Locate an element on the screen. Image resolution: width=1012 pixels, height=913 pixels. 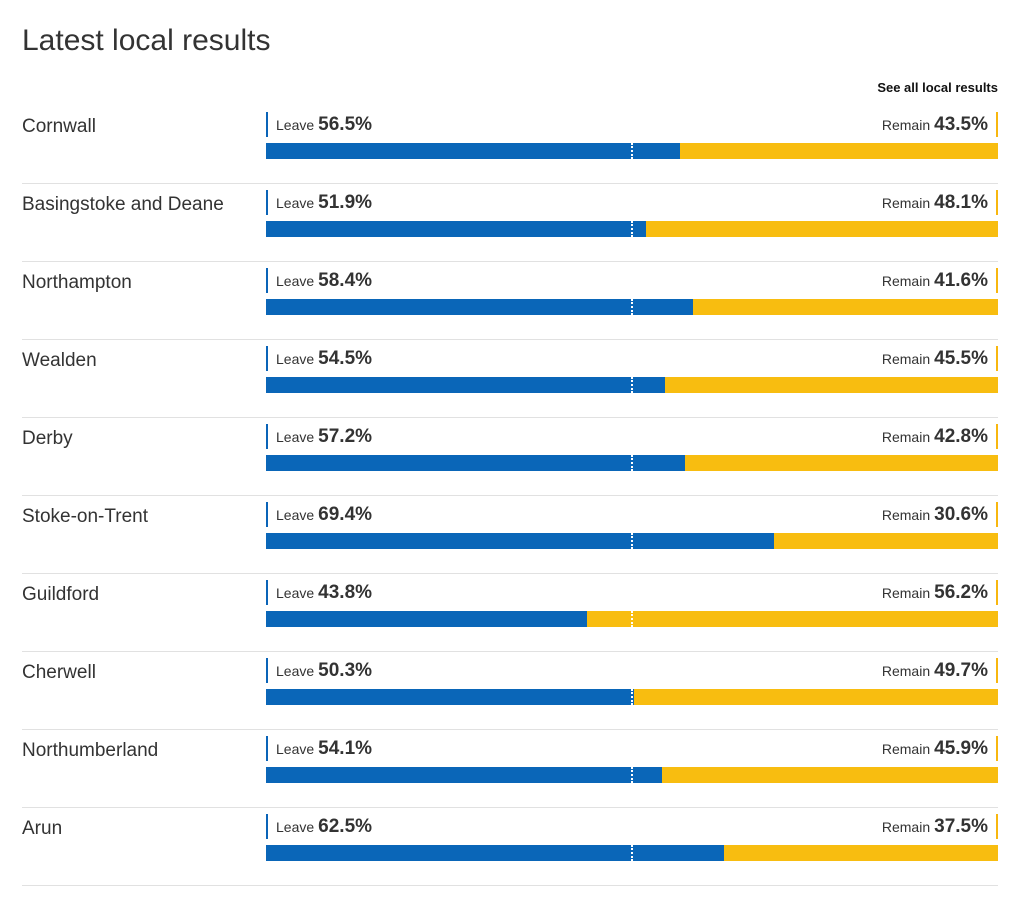
result-row: Wealden Leave 54.5% Remain 45.5% is located at coordinates (510, 379).